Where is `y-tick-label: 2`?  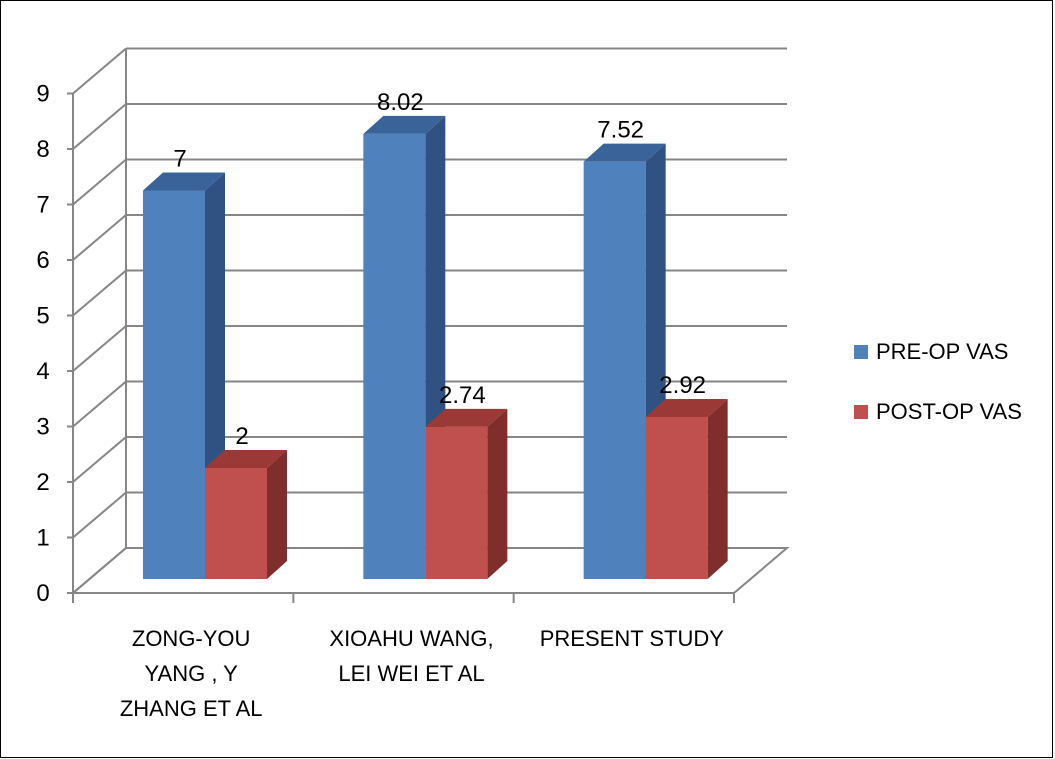 y-tick-label: 2 is located at coordinates (42, 482).